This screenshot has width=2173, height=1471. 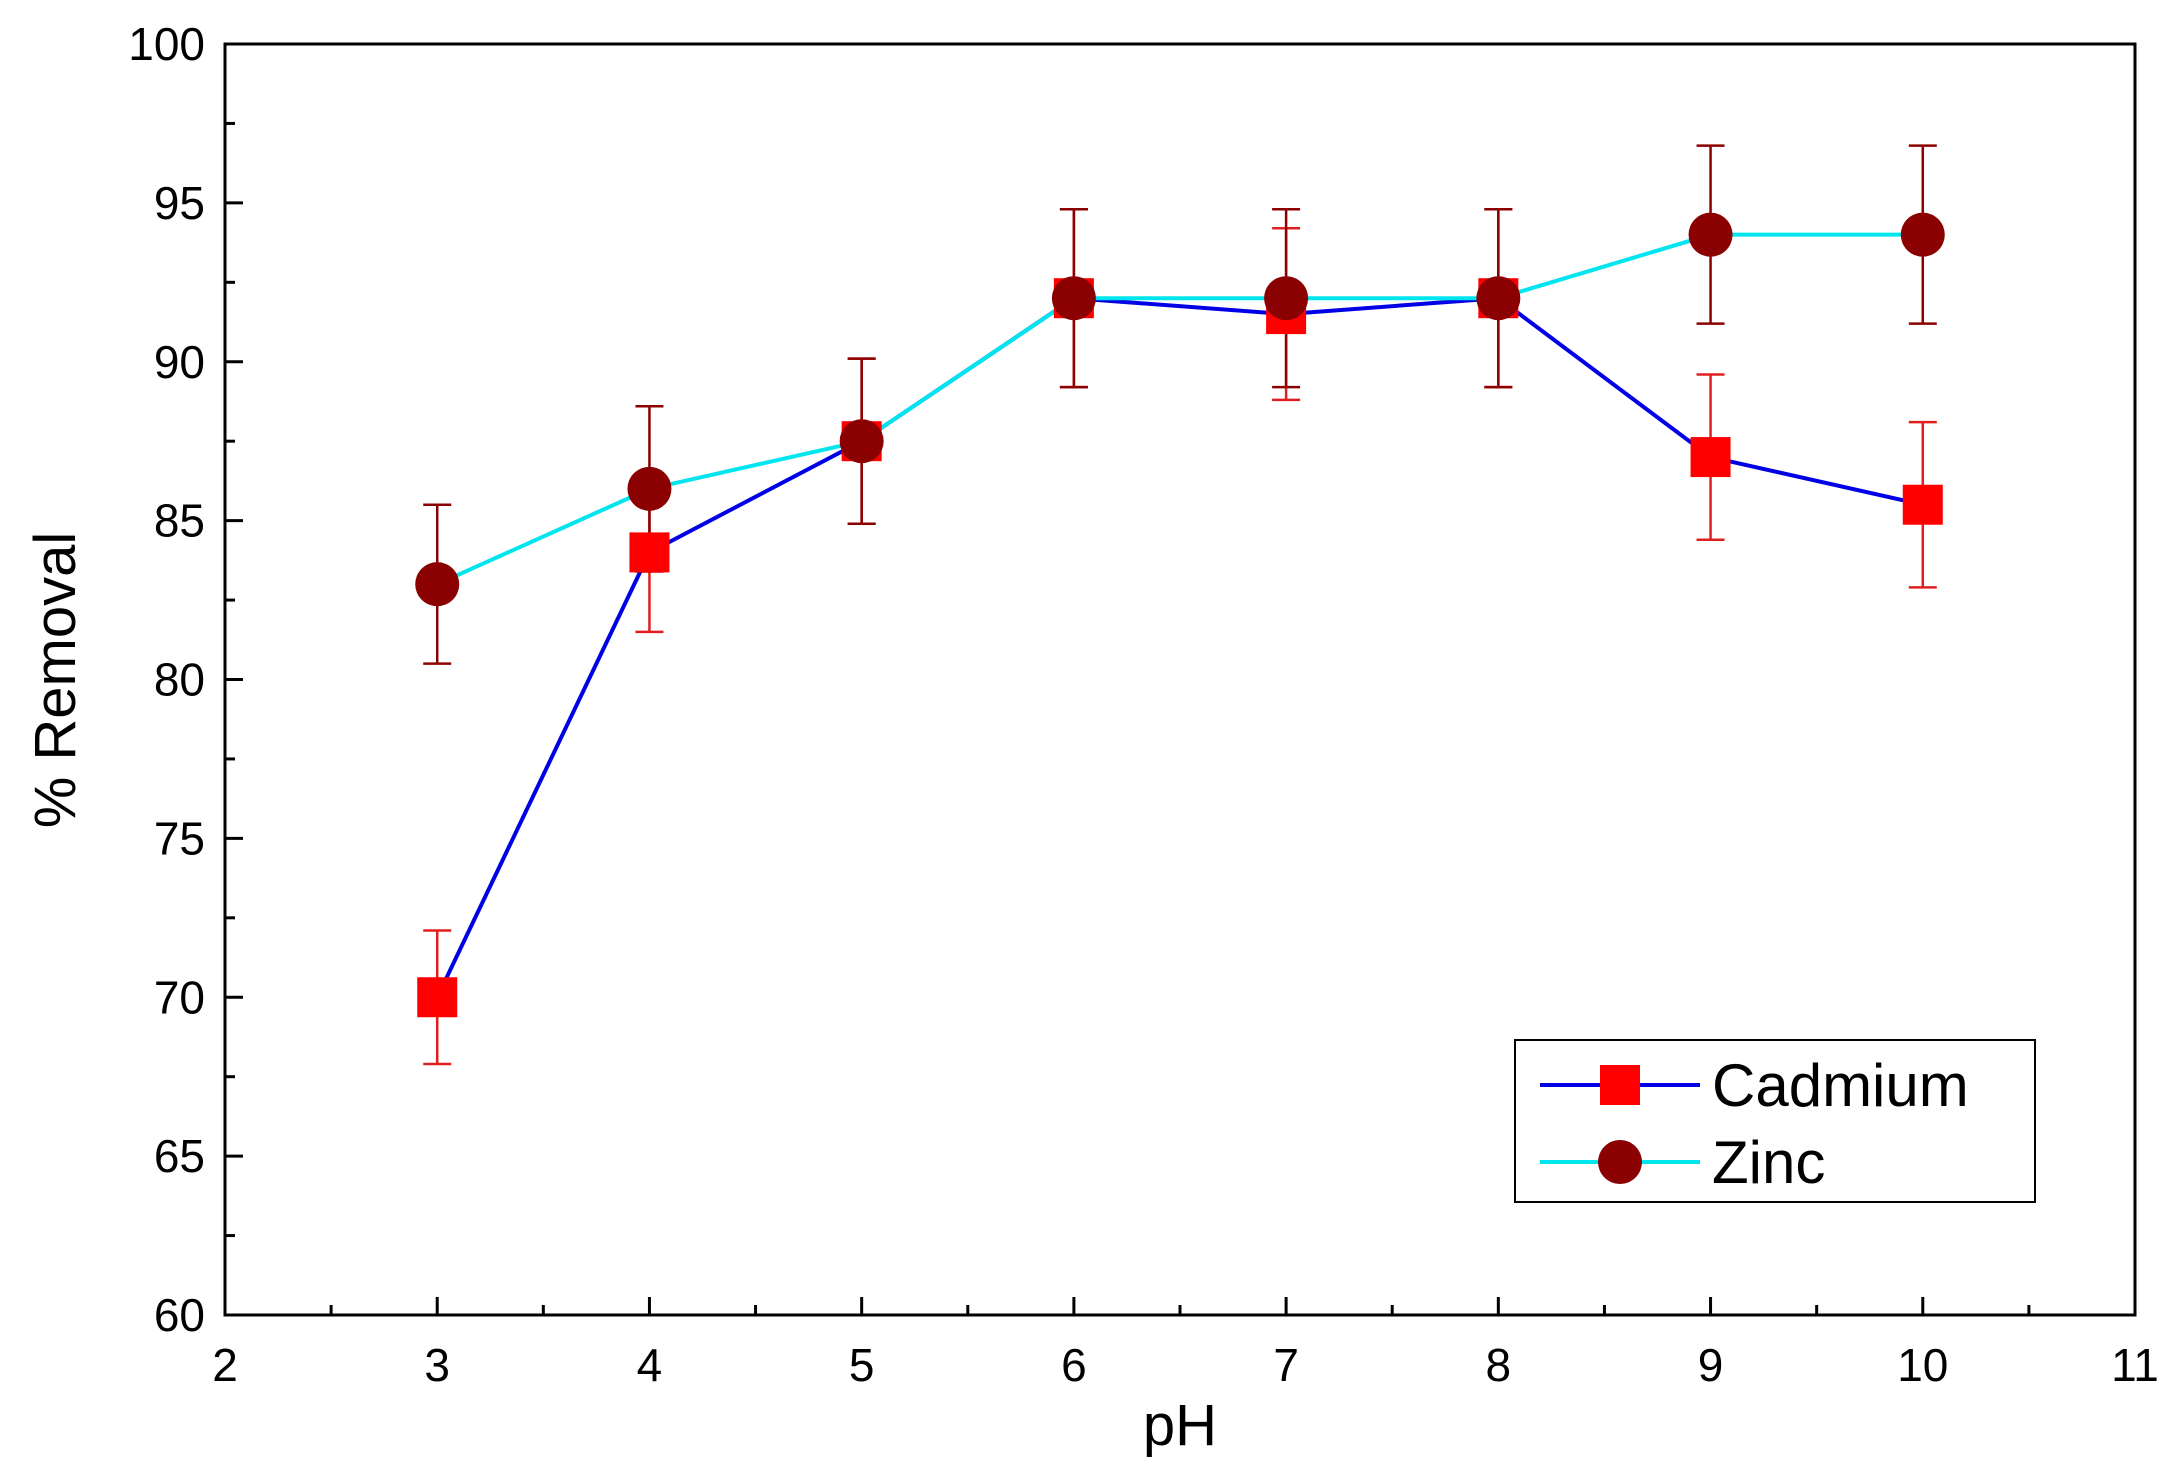 What do you see at coordinates (179, 521) in the screenshot?
I see `y-tick-label: 85` at bounding box center [179, 521].